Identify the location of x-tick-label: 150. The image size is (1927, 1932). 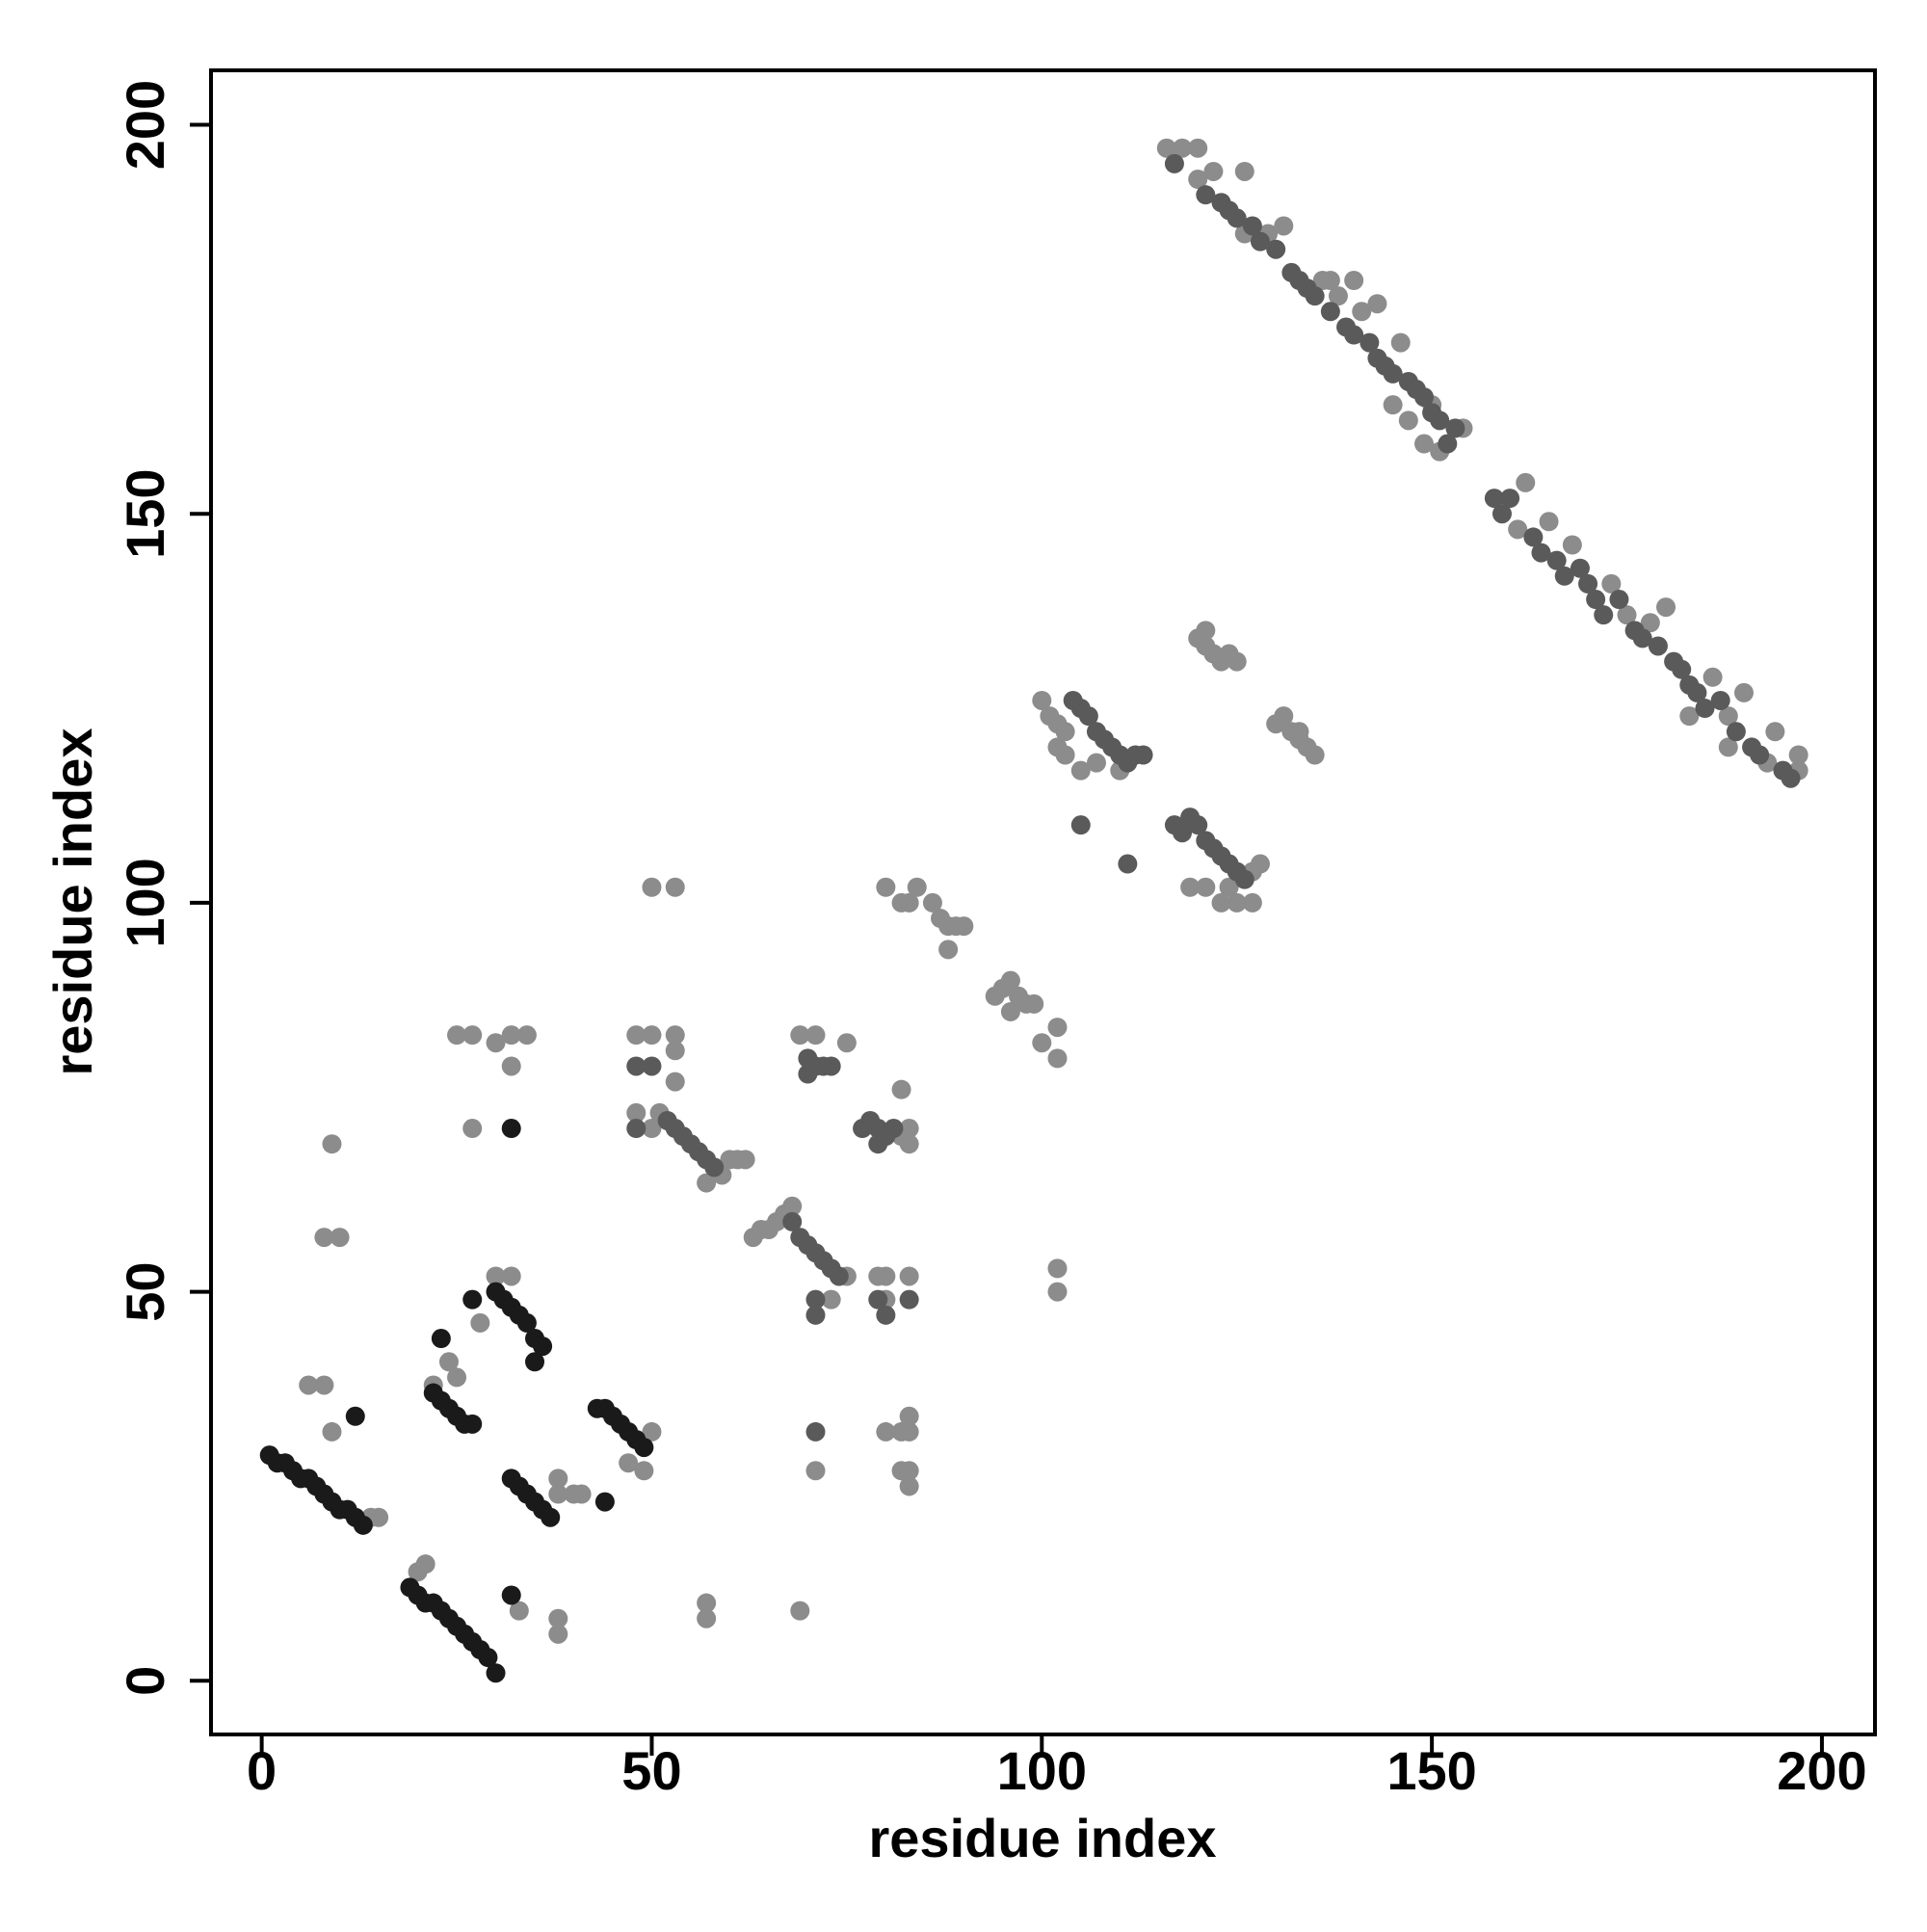
(1431, 1770).